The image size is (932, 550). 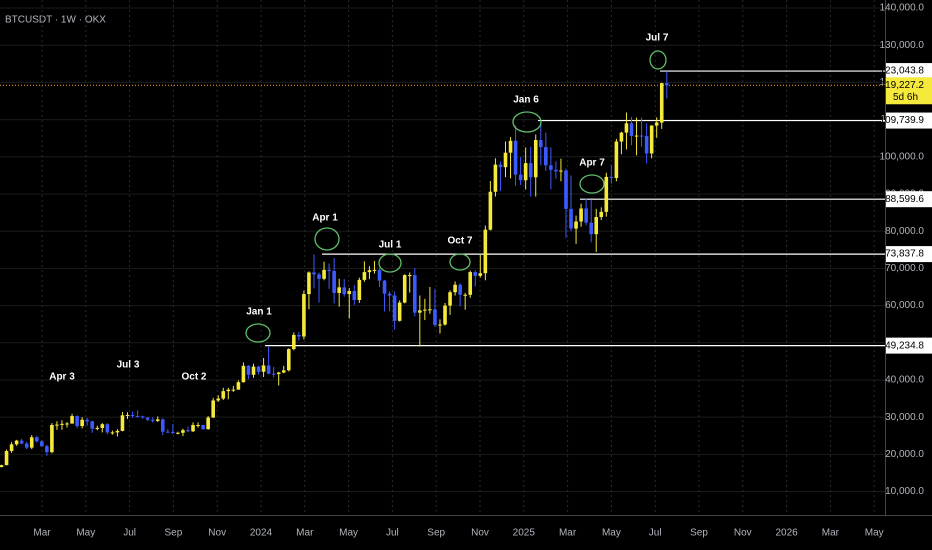 I want to click on annotation-label: Jan 1, so click(x=259, y=312).